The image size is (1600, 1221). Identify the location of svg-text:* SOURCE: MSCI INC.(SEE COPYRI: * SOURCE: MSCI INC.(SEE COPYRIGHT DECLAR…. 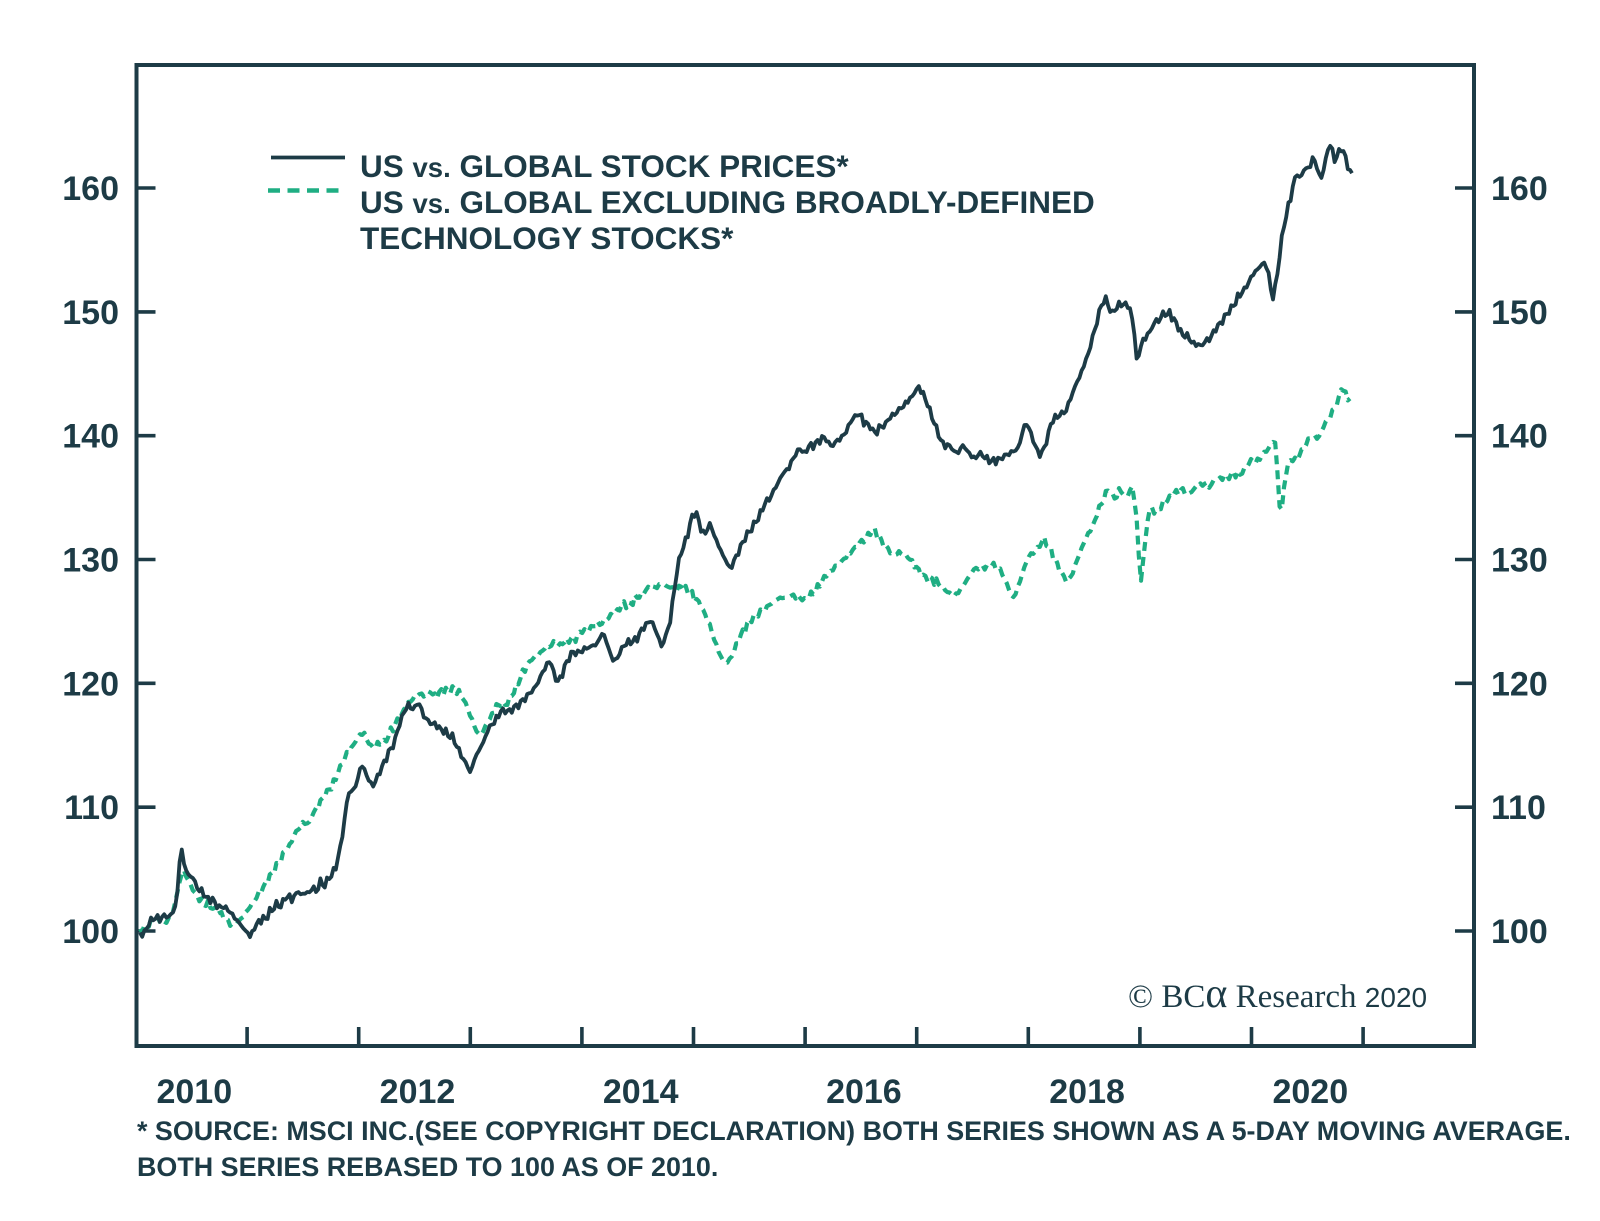
(854, 1131).